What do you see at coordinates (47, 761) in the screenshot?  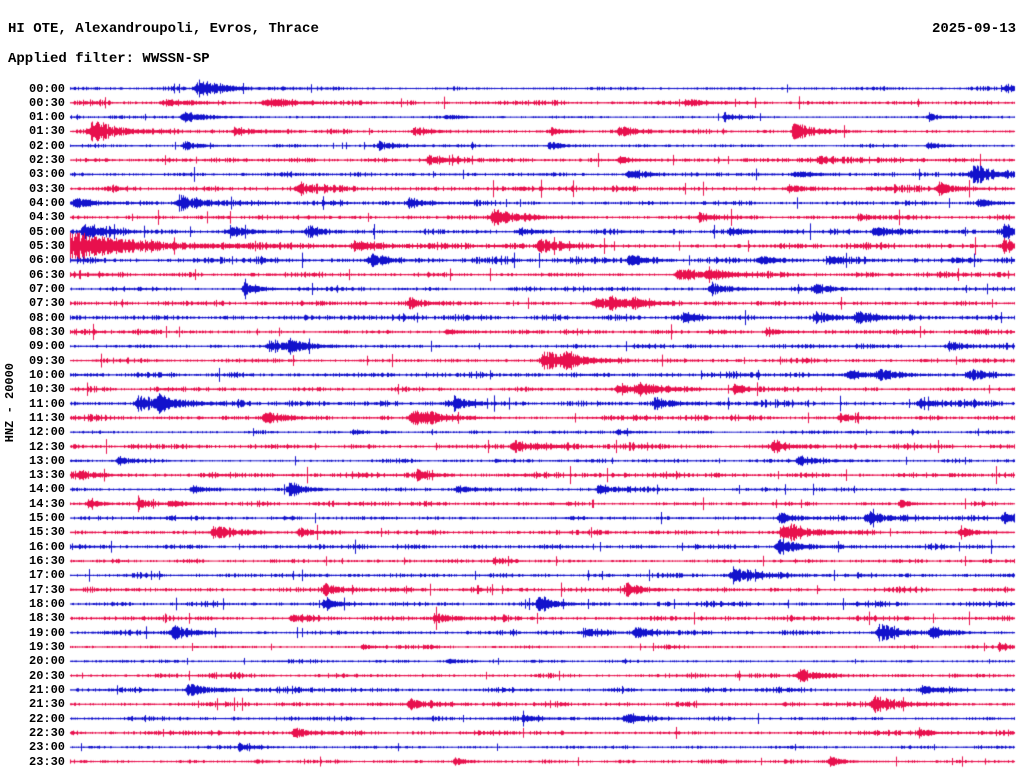 I see `time-label: 23:30` at bounding box center [47, 761].